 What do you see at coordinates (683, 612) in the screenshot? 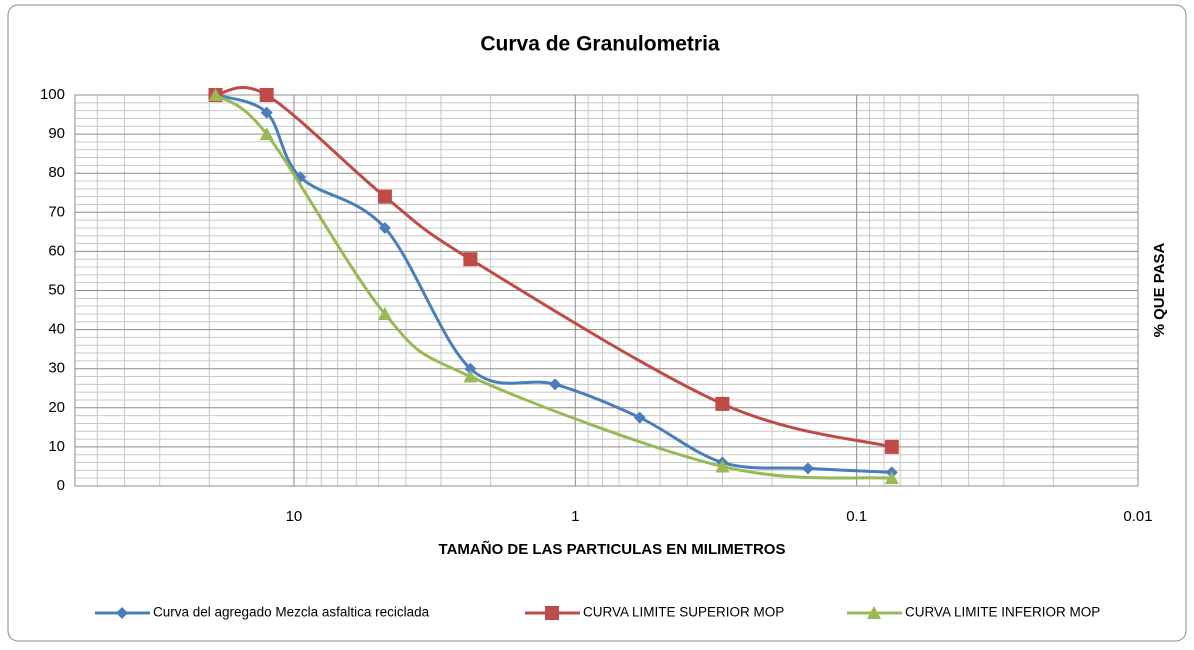
I see `legend-label: CURVA LIMITE SUPERIOR MOP` at bounding box center [683, 612].